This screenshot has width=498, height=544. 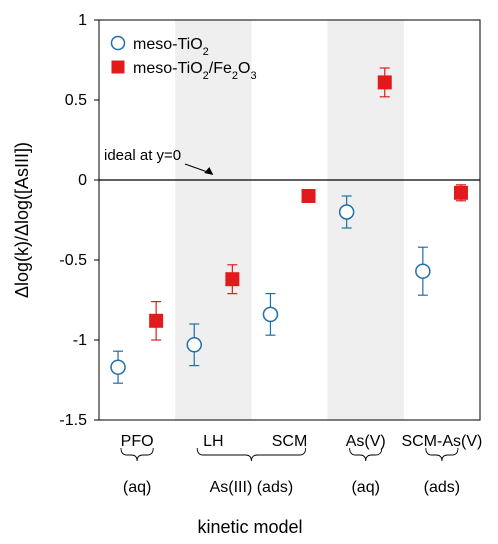 What do you see at coordinates (22, 220) in the screenshot?
I see `y-axis-title: Δlog(k)/Δlog([AsIII])` at bounding box center [22, 220].